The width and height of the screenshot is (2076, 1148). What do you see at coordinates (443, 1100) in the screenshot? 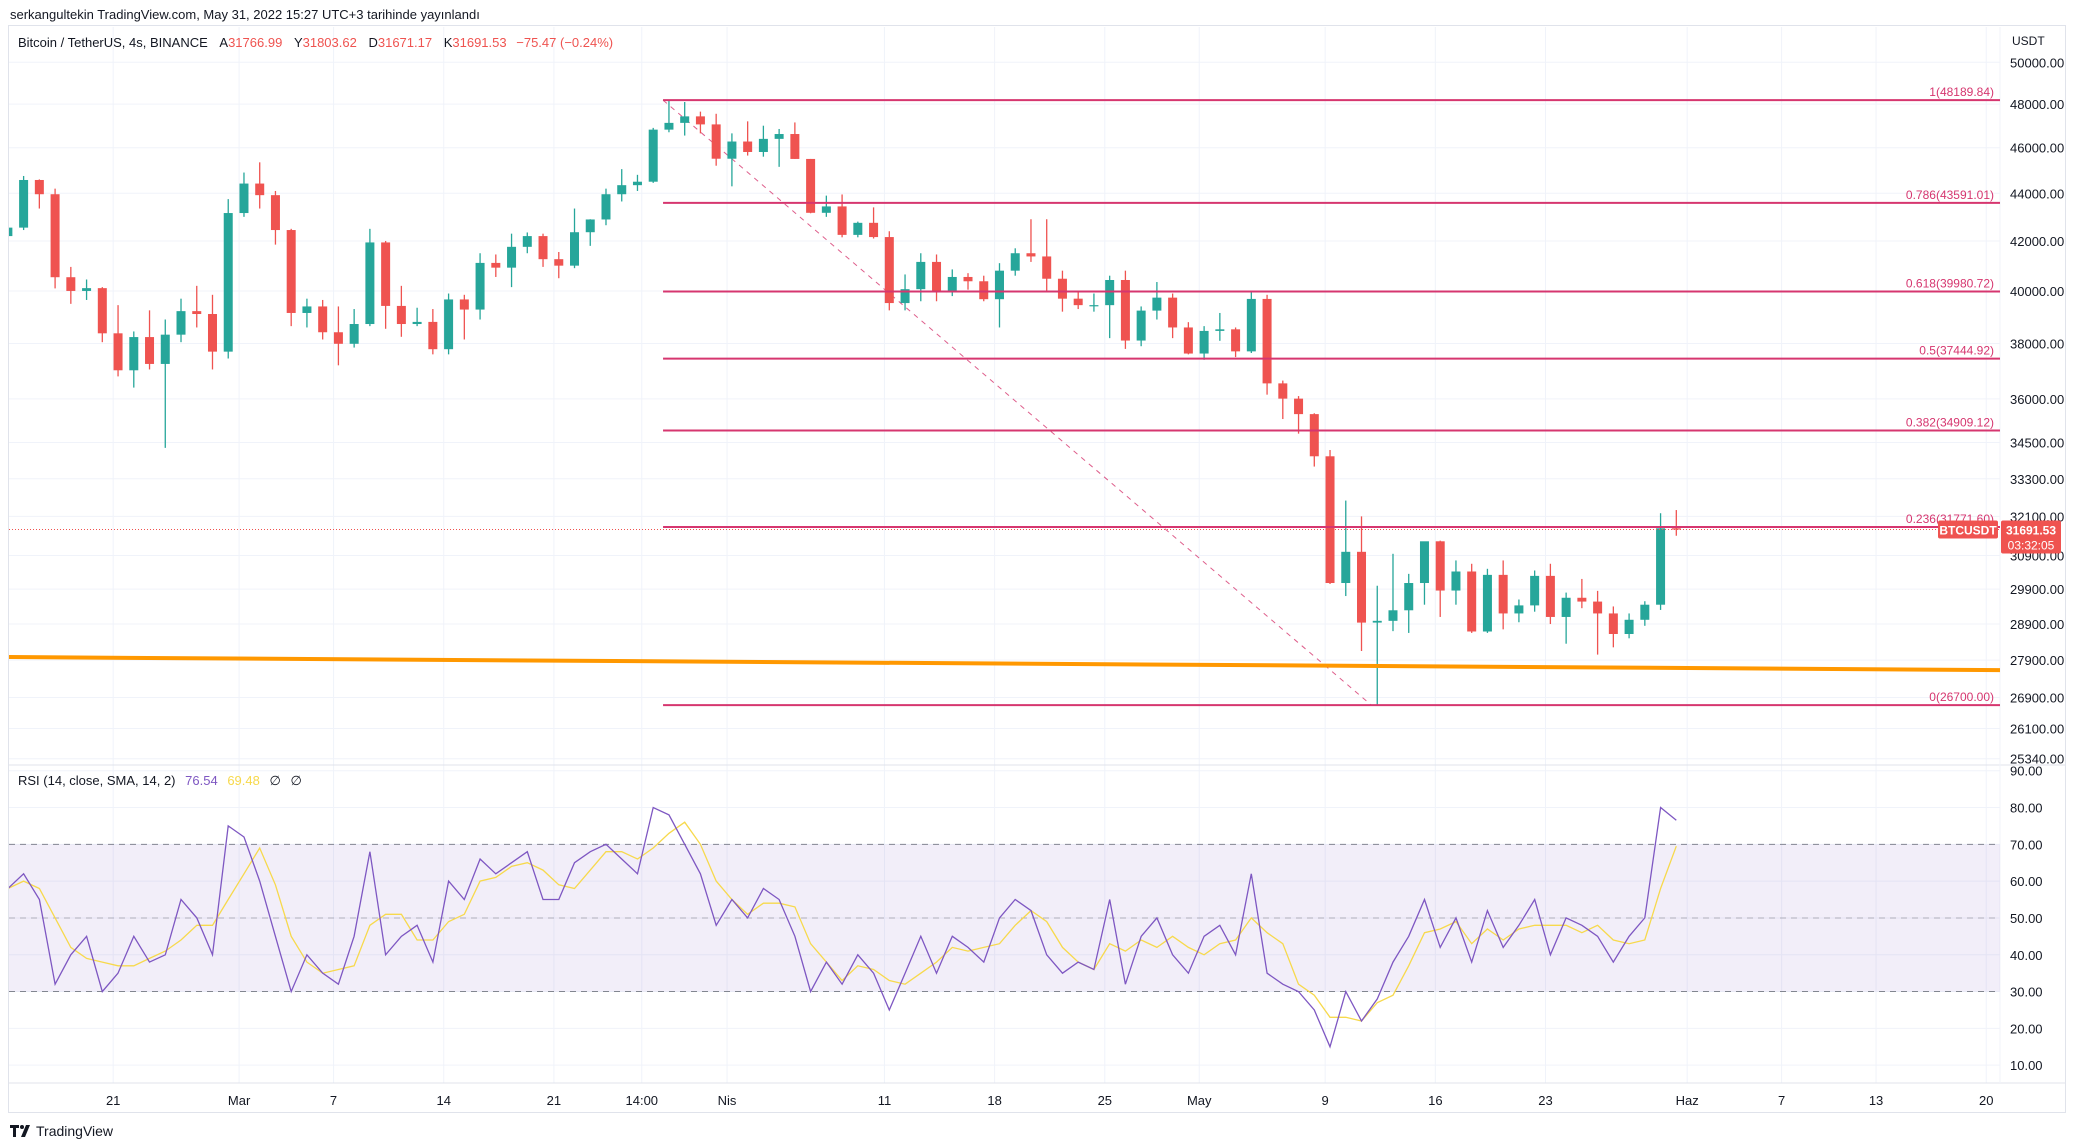
I see `time-axis-label: 14` at bounding box center [443, 1100].